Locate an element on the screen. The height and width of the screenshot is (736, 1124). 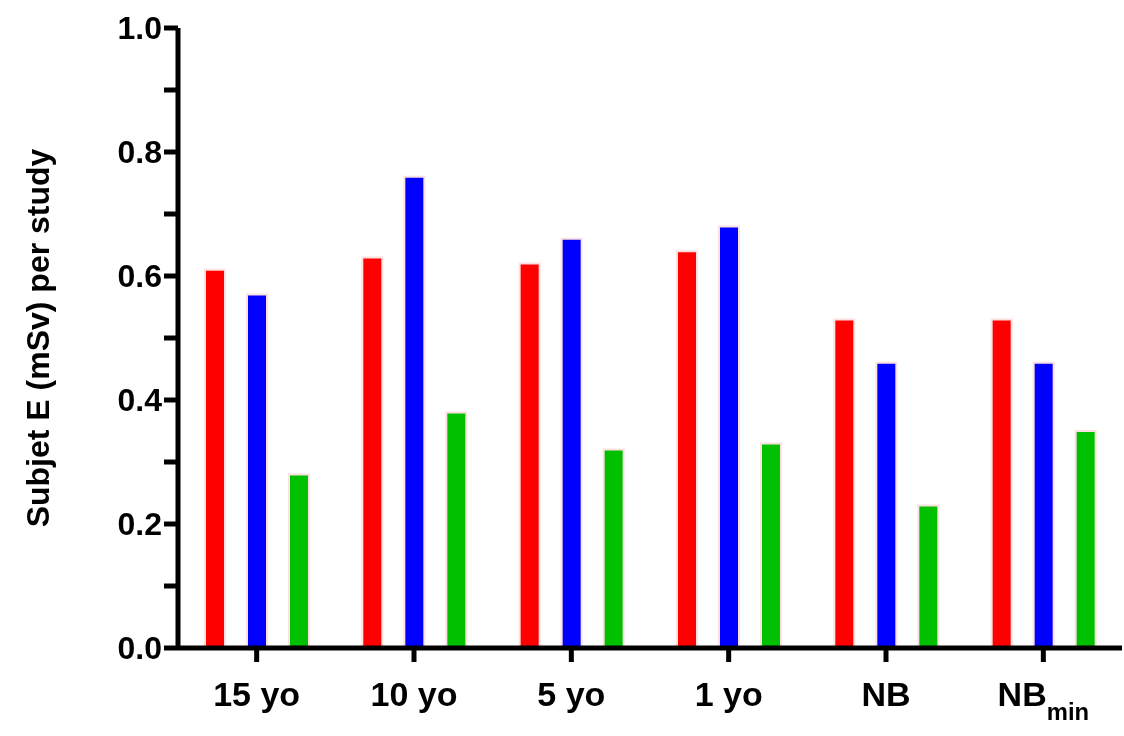
y-tick-label: 0.2 is located at coordinates (139, 524).